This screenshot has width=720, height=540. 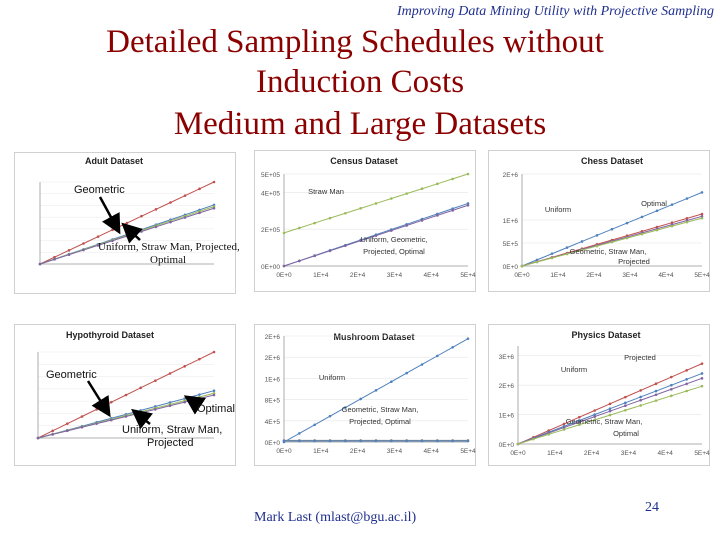 I want to click on physics-xtick-label: 3E+4, so click(x=629, y=453).